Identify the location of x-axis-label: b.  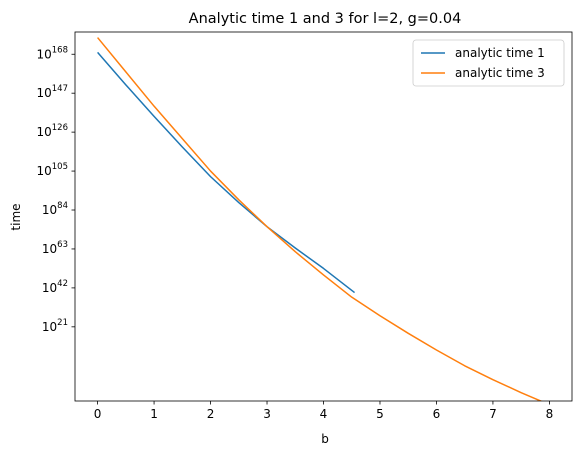
(325, 439).